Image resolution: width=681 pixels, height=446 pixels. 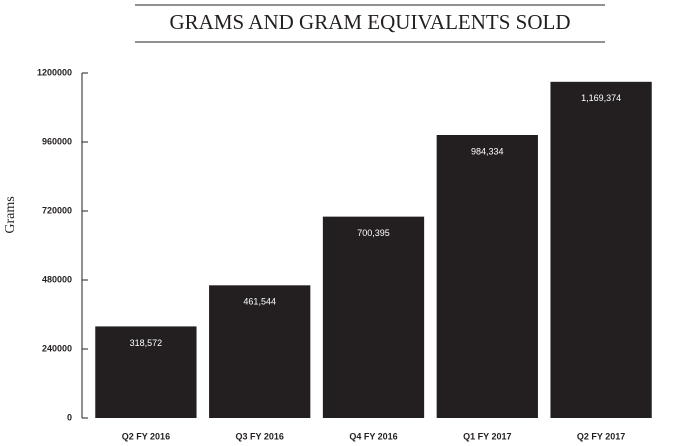 I want to click on y-tick-label: 480000, so click(x=57, y=279).